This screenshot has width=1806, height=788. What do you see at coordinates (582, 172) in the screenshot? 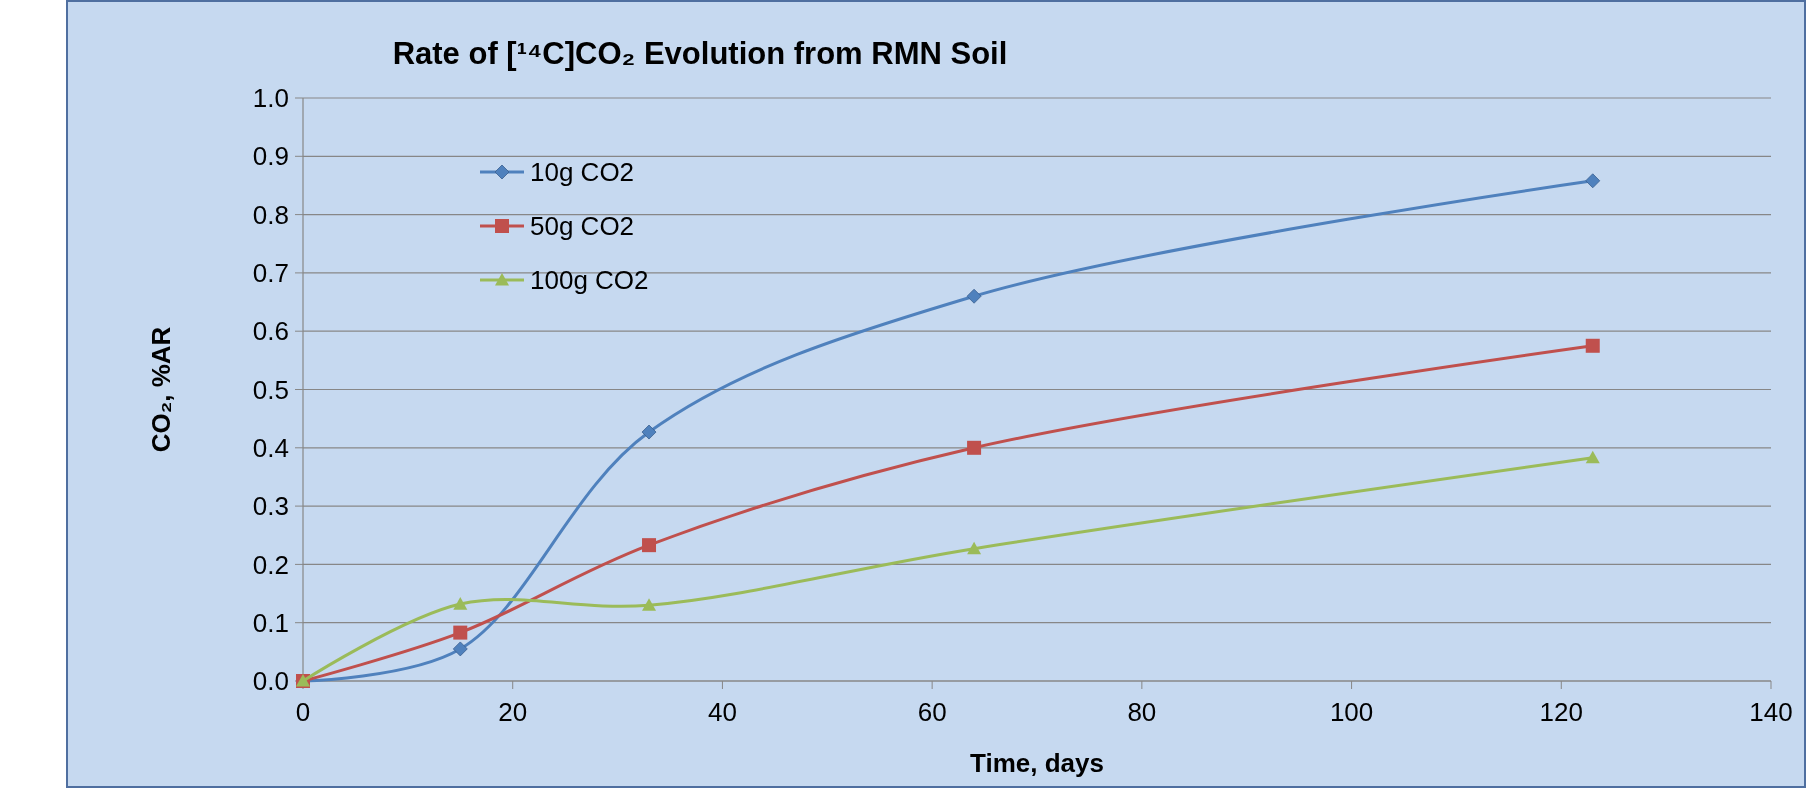
I see `legend-label: 10g CO2` at bounding box center [582, 172].